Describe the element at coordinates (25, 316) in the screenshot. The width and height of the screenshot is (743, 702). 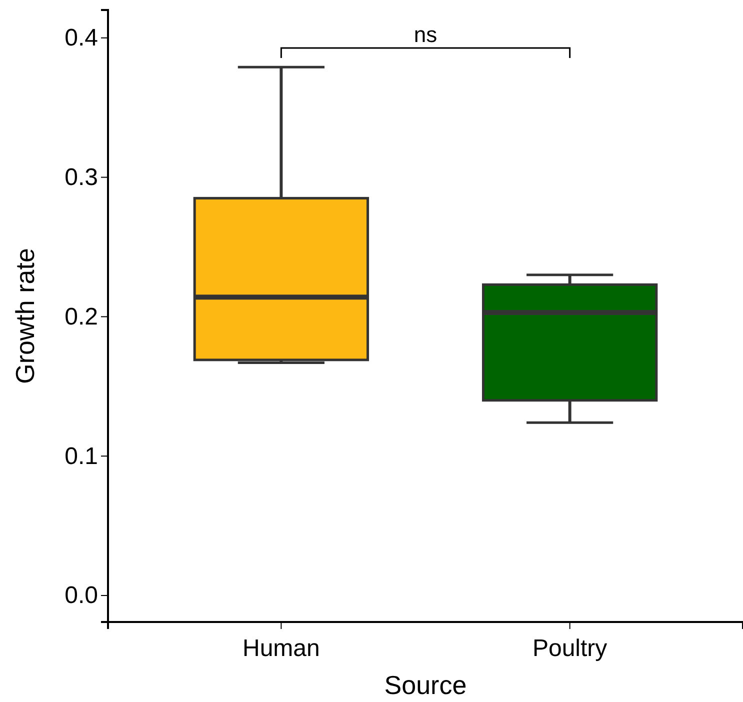
I see `y-axis-title: Growth rate` at that location.